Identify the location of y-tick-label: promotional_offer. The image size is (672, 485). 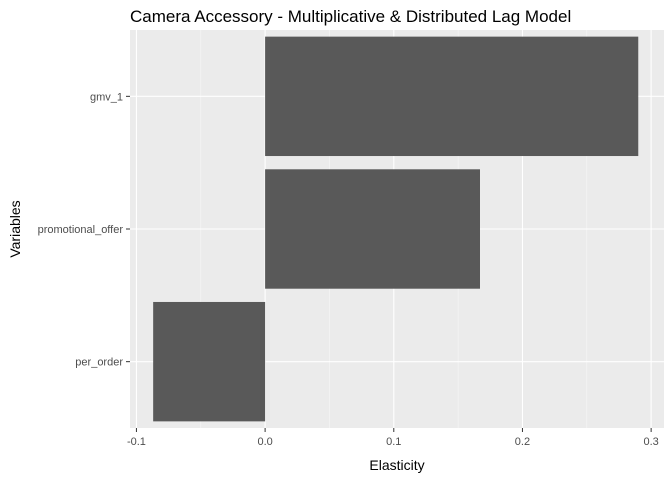
(81, 230).